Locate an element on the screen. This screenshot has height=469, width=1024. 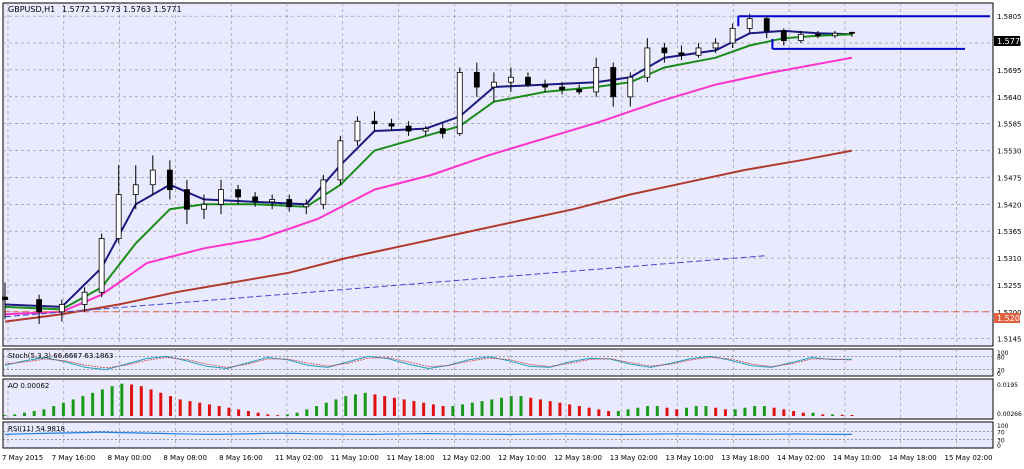
rsi-panel is located at coordinates (498, 435).